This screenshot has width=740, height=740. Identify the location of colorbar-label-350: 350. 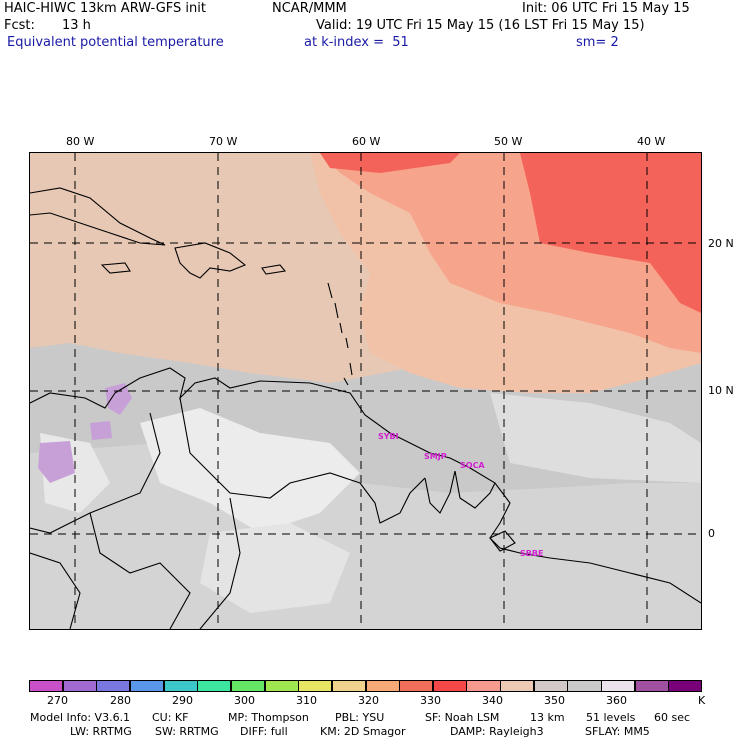
(554, 700).